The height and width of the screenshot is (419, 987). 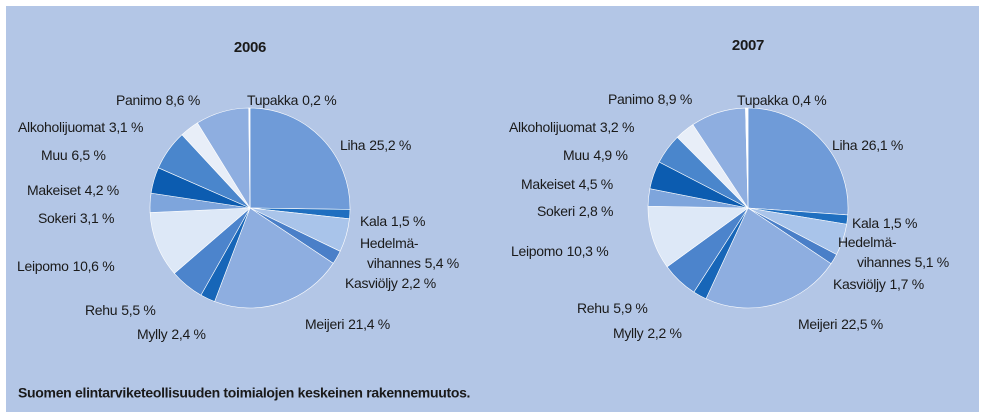 I want to click on slice-label: Leipomo 10,3 %, so click(x=559, y=251).